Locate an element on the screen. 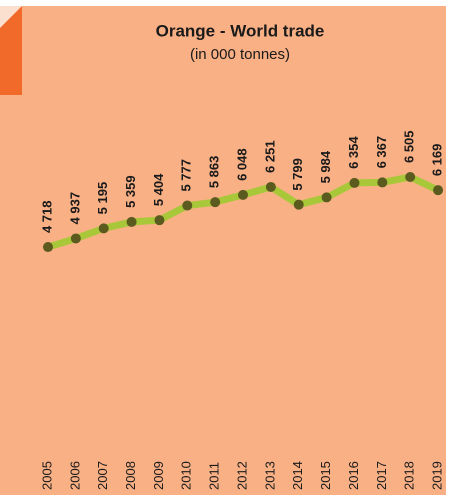 The height and width of the screenshot is (495, 454). data-label: 6 354 is located at coordinates (353, 152).